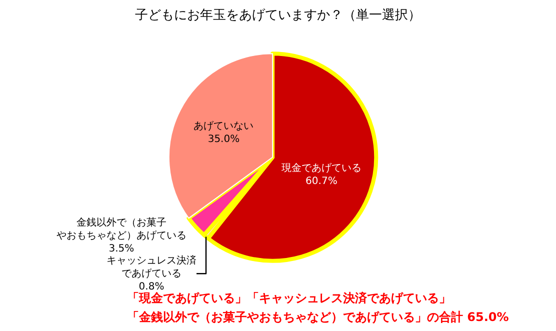 The width and height of the screenshot is (556, 331). What do you see at coordinates (151, 267) in the screenshot?
I see `slice-label: キャッシュレス決済であげている` at bounding box center [151, 267].